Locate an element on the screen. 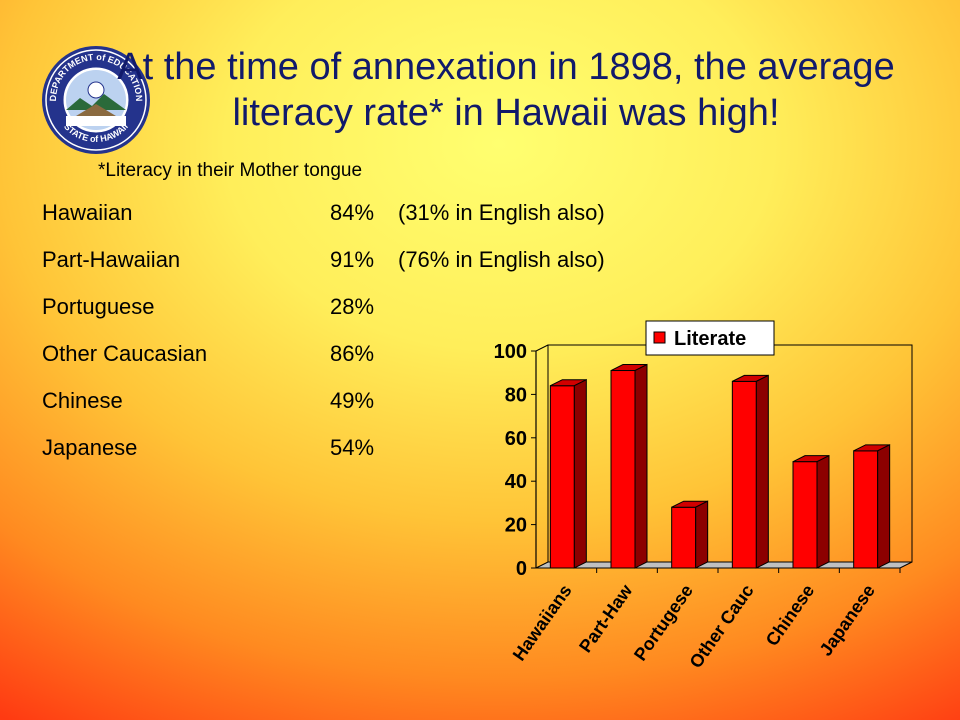 The height and width of the screenshot is (720, 960). y-tick-label: 40 is located at coordinates (516, 482).